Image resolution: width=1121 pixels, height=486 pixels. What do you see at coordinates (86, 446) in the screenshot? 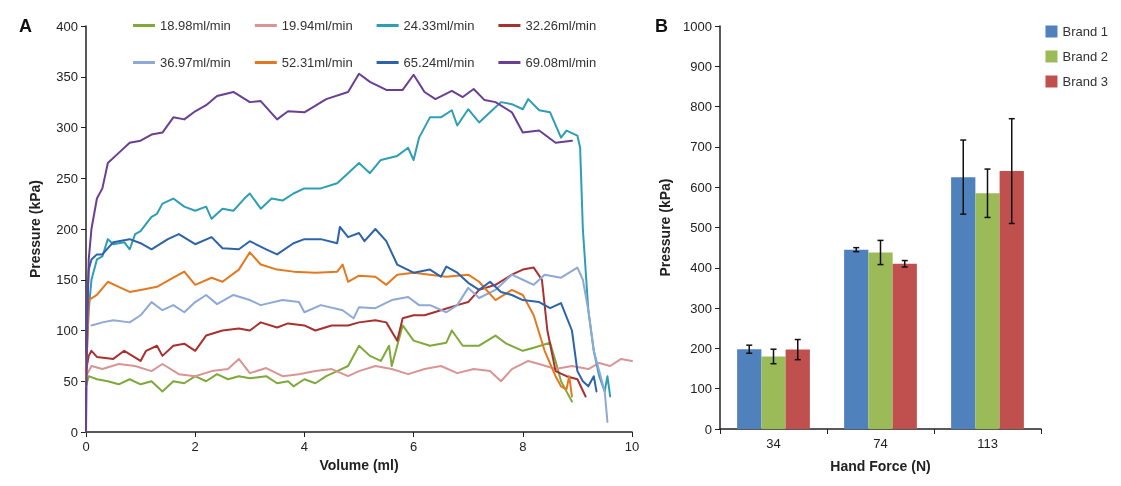
I see `x-tick-label: 0` at bounding box center [86, 446].